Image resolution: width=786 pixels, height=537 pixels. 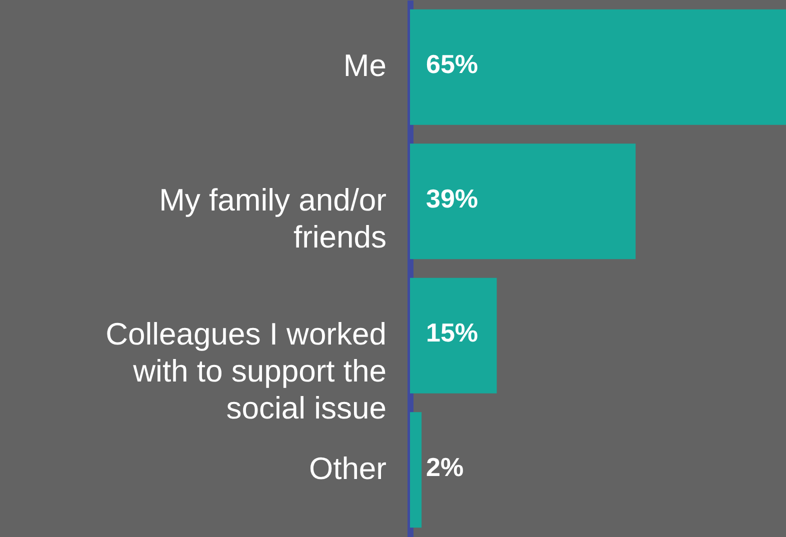 What do you see at coordinates (452, 198) in the screenshot?
I see `data-label: 39%` at bounding box center [452, 198].